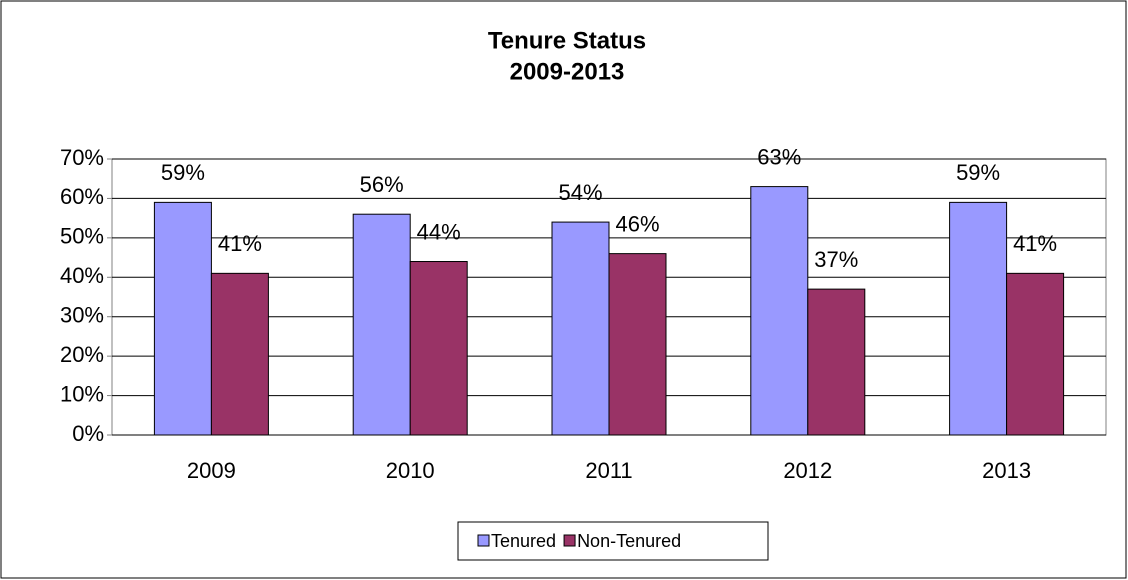 This screenshot has height=580, width=1128. What do you see at coordinates (82, 236) in the screenshot?
I see `y-tick-label: 50%` at bounding box center [82, 236].